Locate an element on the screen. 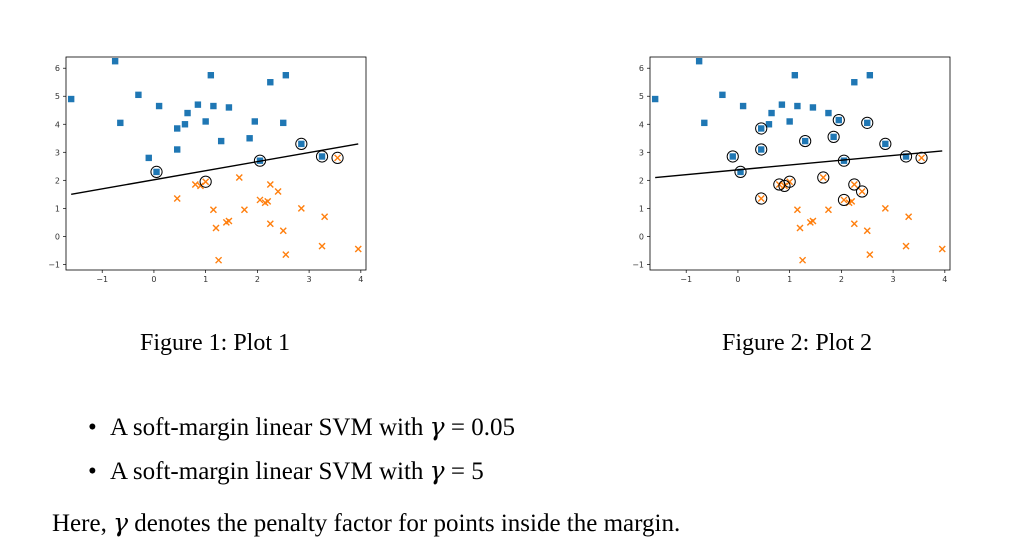 This screenshot has width=1024, height=550. bullet-item: • A soft-margin linear SVM with γ = 5 is located at coordinates (301, 474).